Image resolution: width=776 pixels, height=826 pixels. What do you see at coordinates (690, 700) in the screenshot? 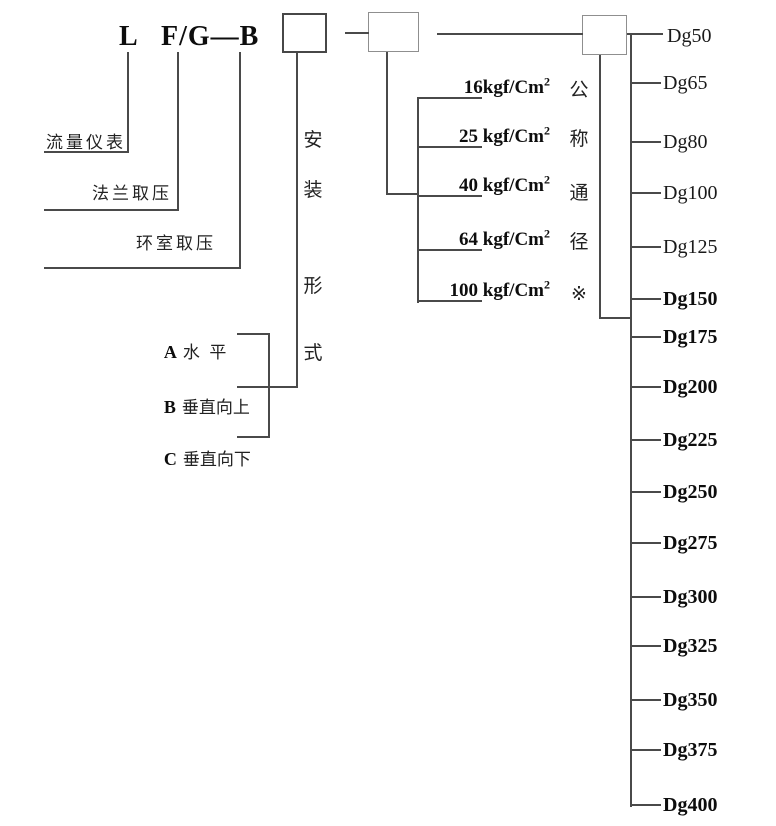
I see `dg-label: Dg350` at bounding box center [690, 700].